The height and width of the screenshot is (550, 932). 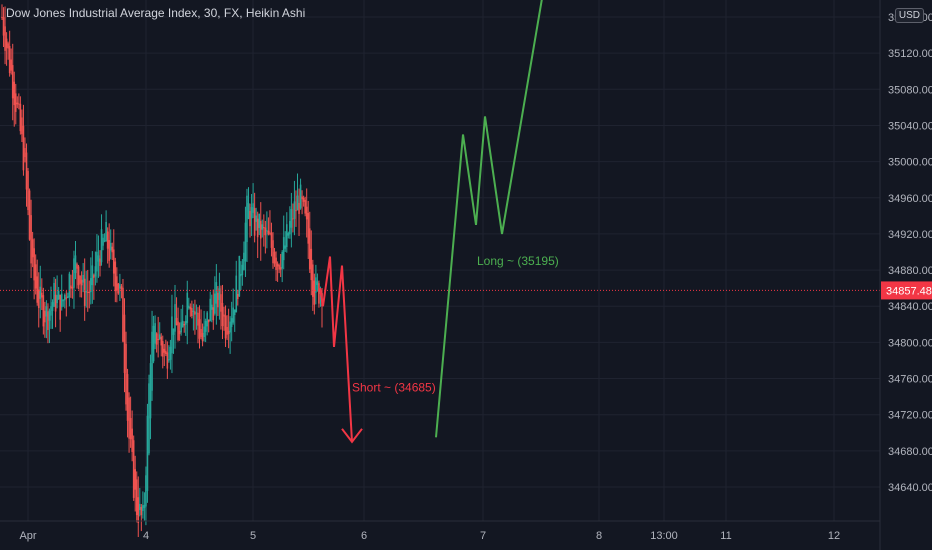 What do you see at coordinates (27, 536) in the screenshot?
I see `time-tick-label: Apr` at bounding box center [27, 536].